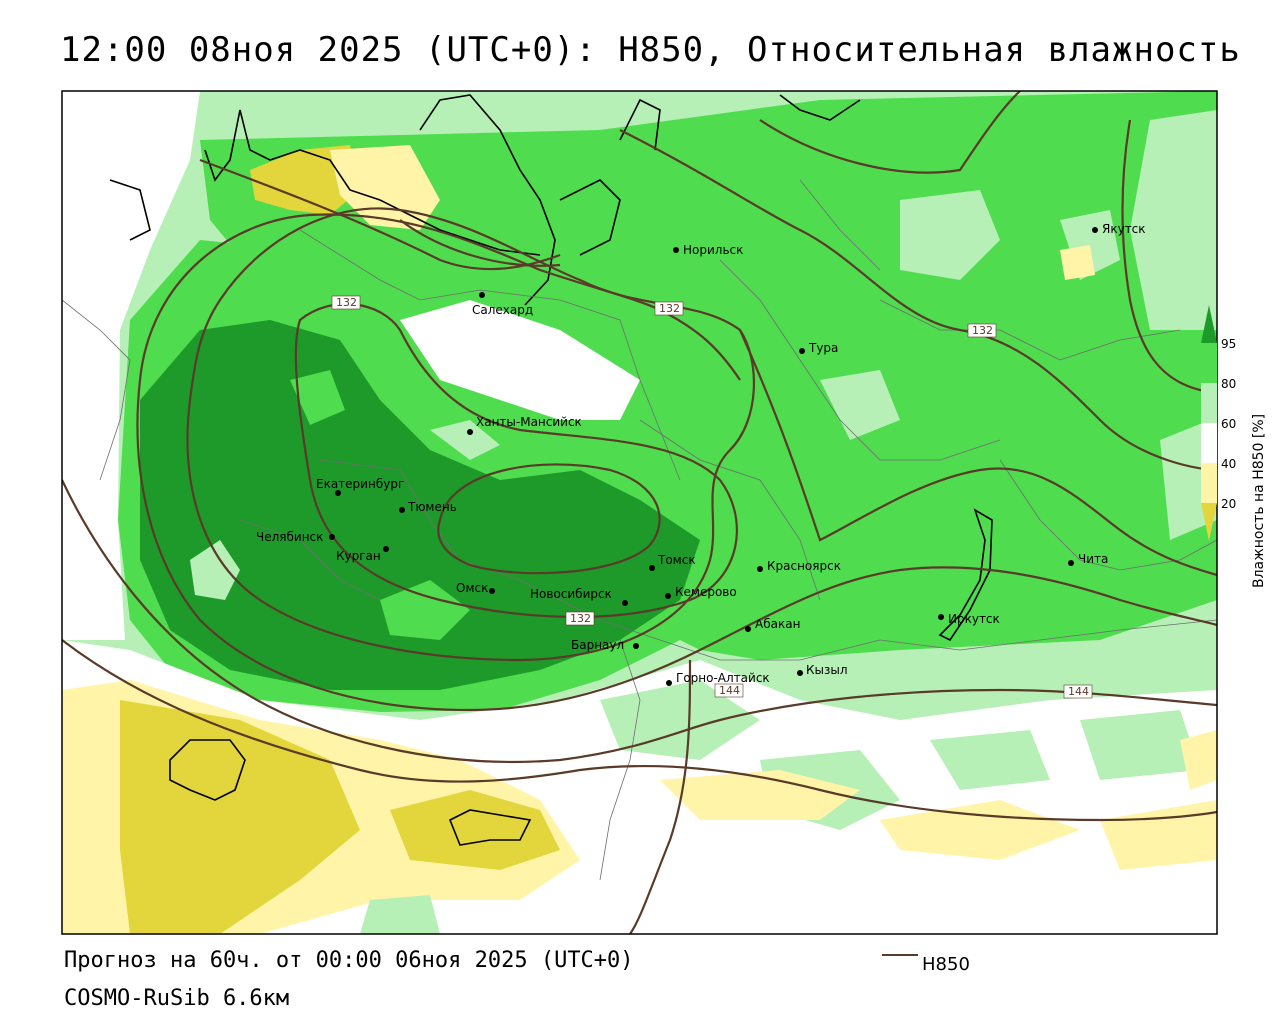 This screenshot has height=1024, width=1280. I want to click on city-chita: Чита, so click(1088, 559).